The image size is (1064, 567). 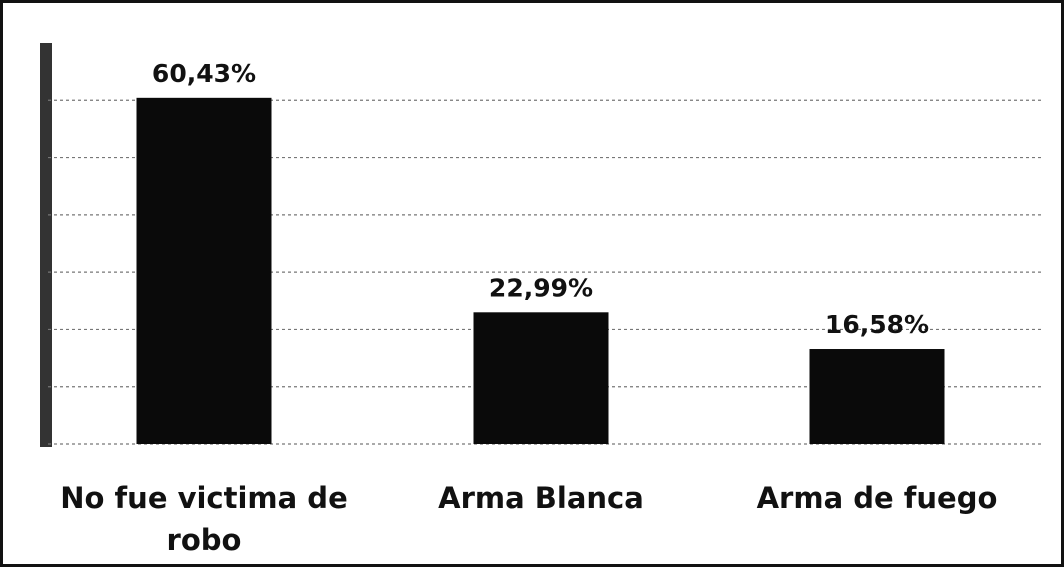 What do you see at coordinates (541, 498) in the screenshot?
I see `x-tick-label: Arma Blanca` at bounding box center [541, 498].